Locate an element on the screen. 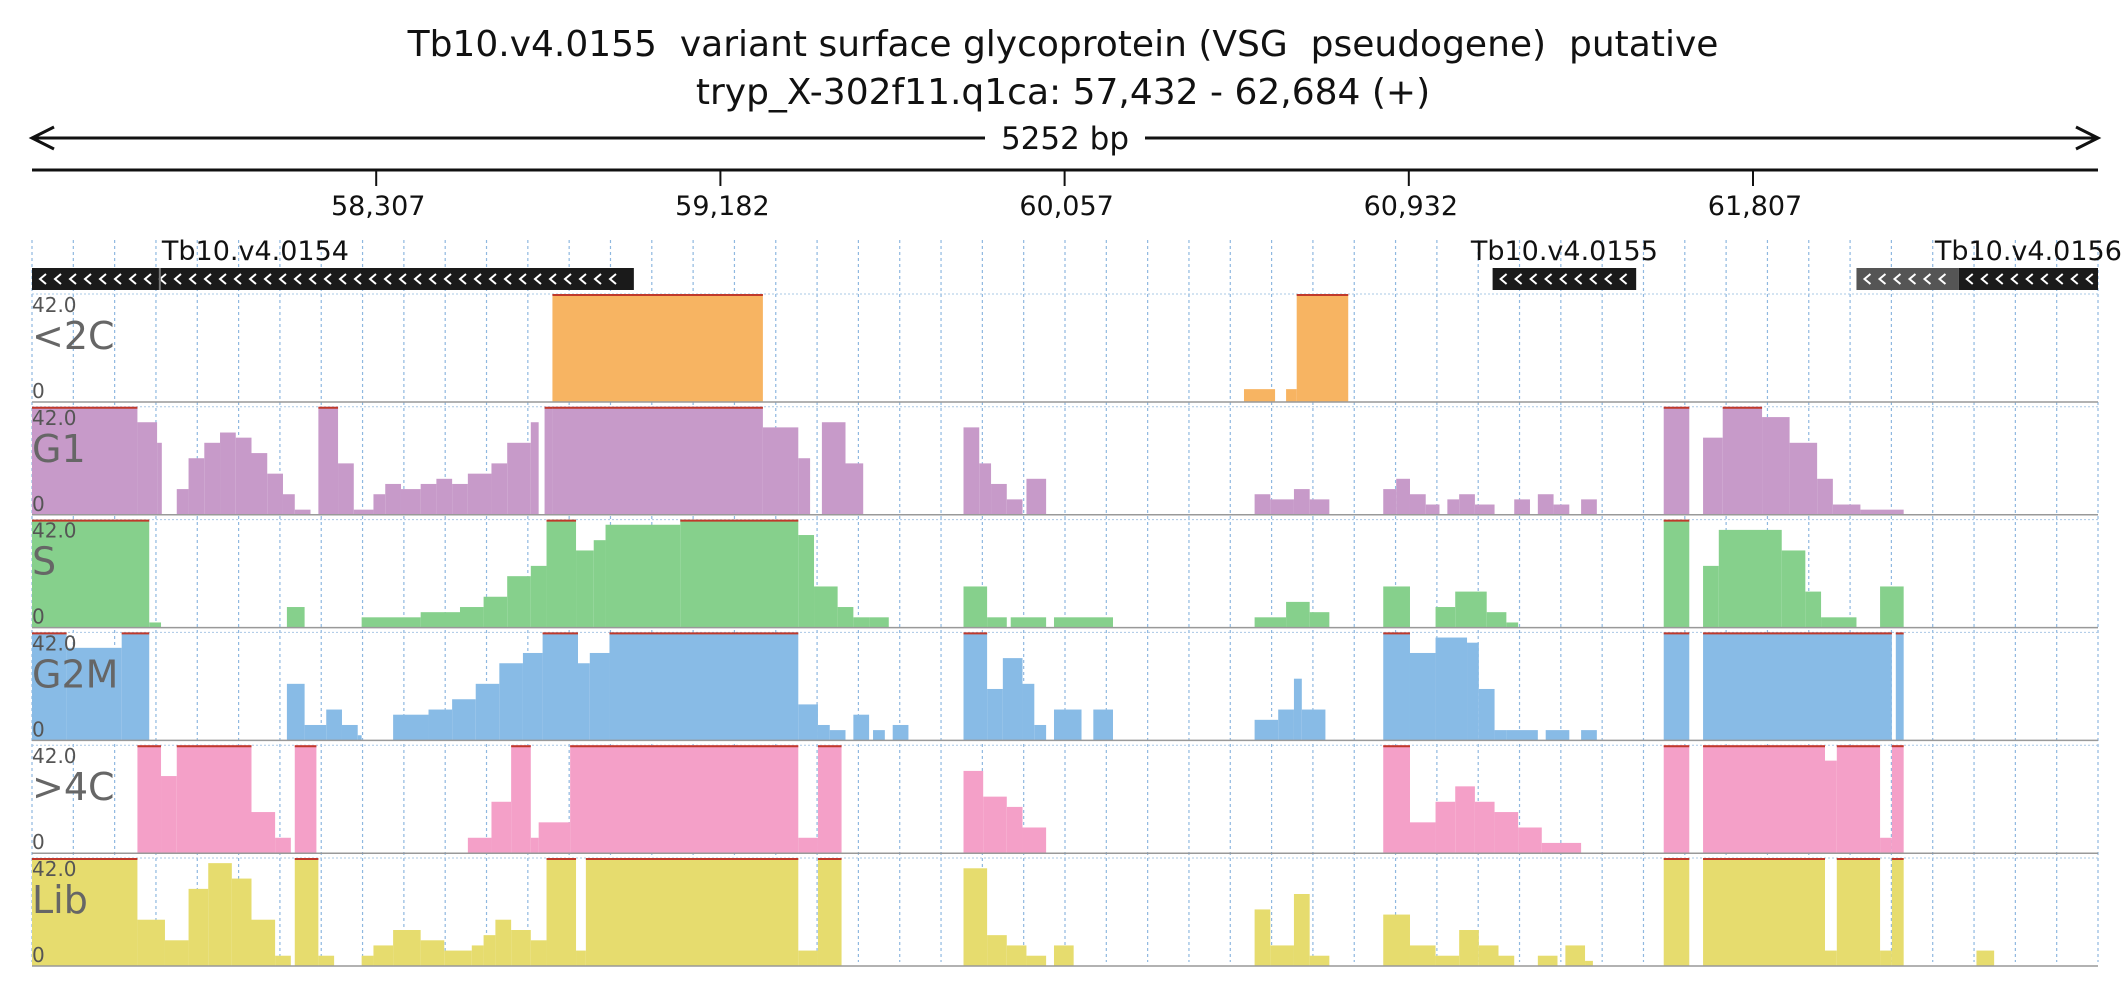 Image resolution: width=2126 pixels, height=1000 pixels. ruler-tick-label: 60,057 is located at coordinates (1066, 206).